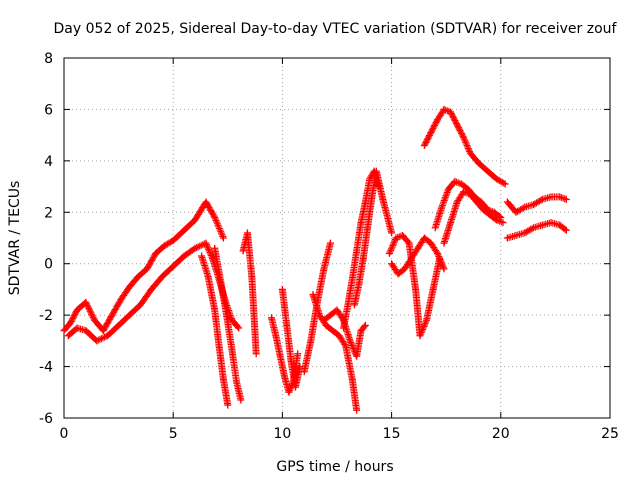 Image resolution: width=640 pixels, height=480 pixels. Describe the element at coordinates (46, 368) in the screenshot. I see `y-tick-label: -4` at that location.